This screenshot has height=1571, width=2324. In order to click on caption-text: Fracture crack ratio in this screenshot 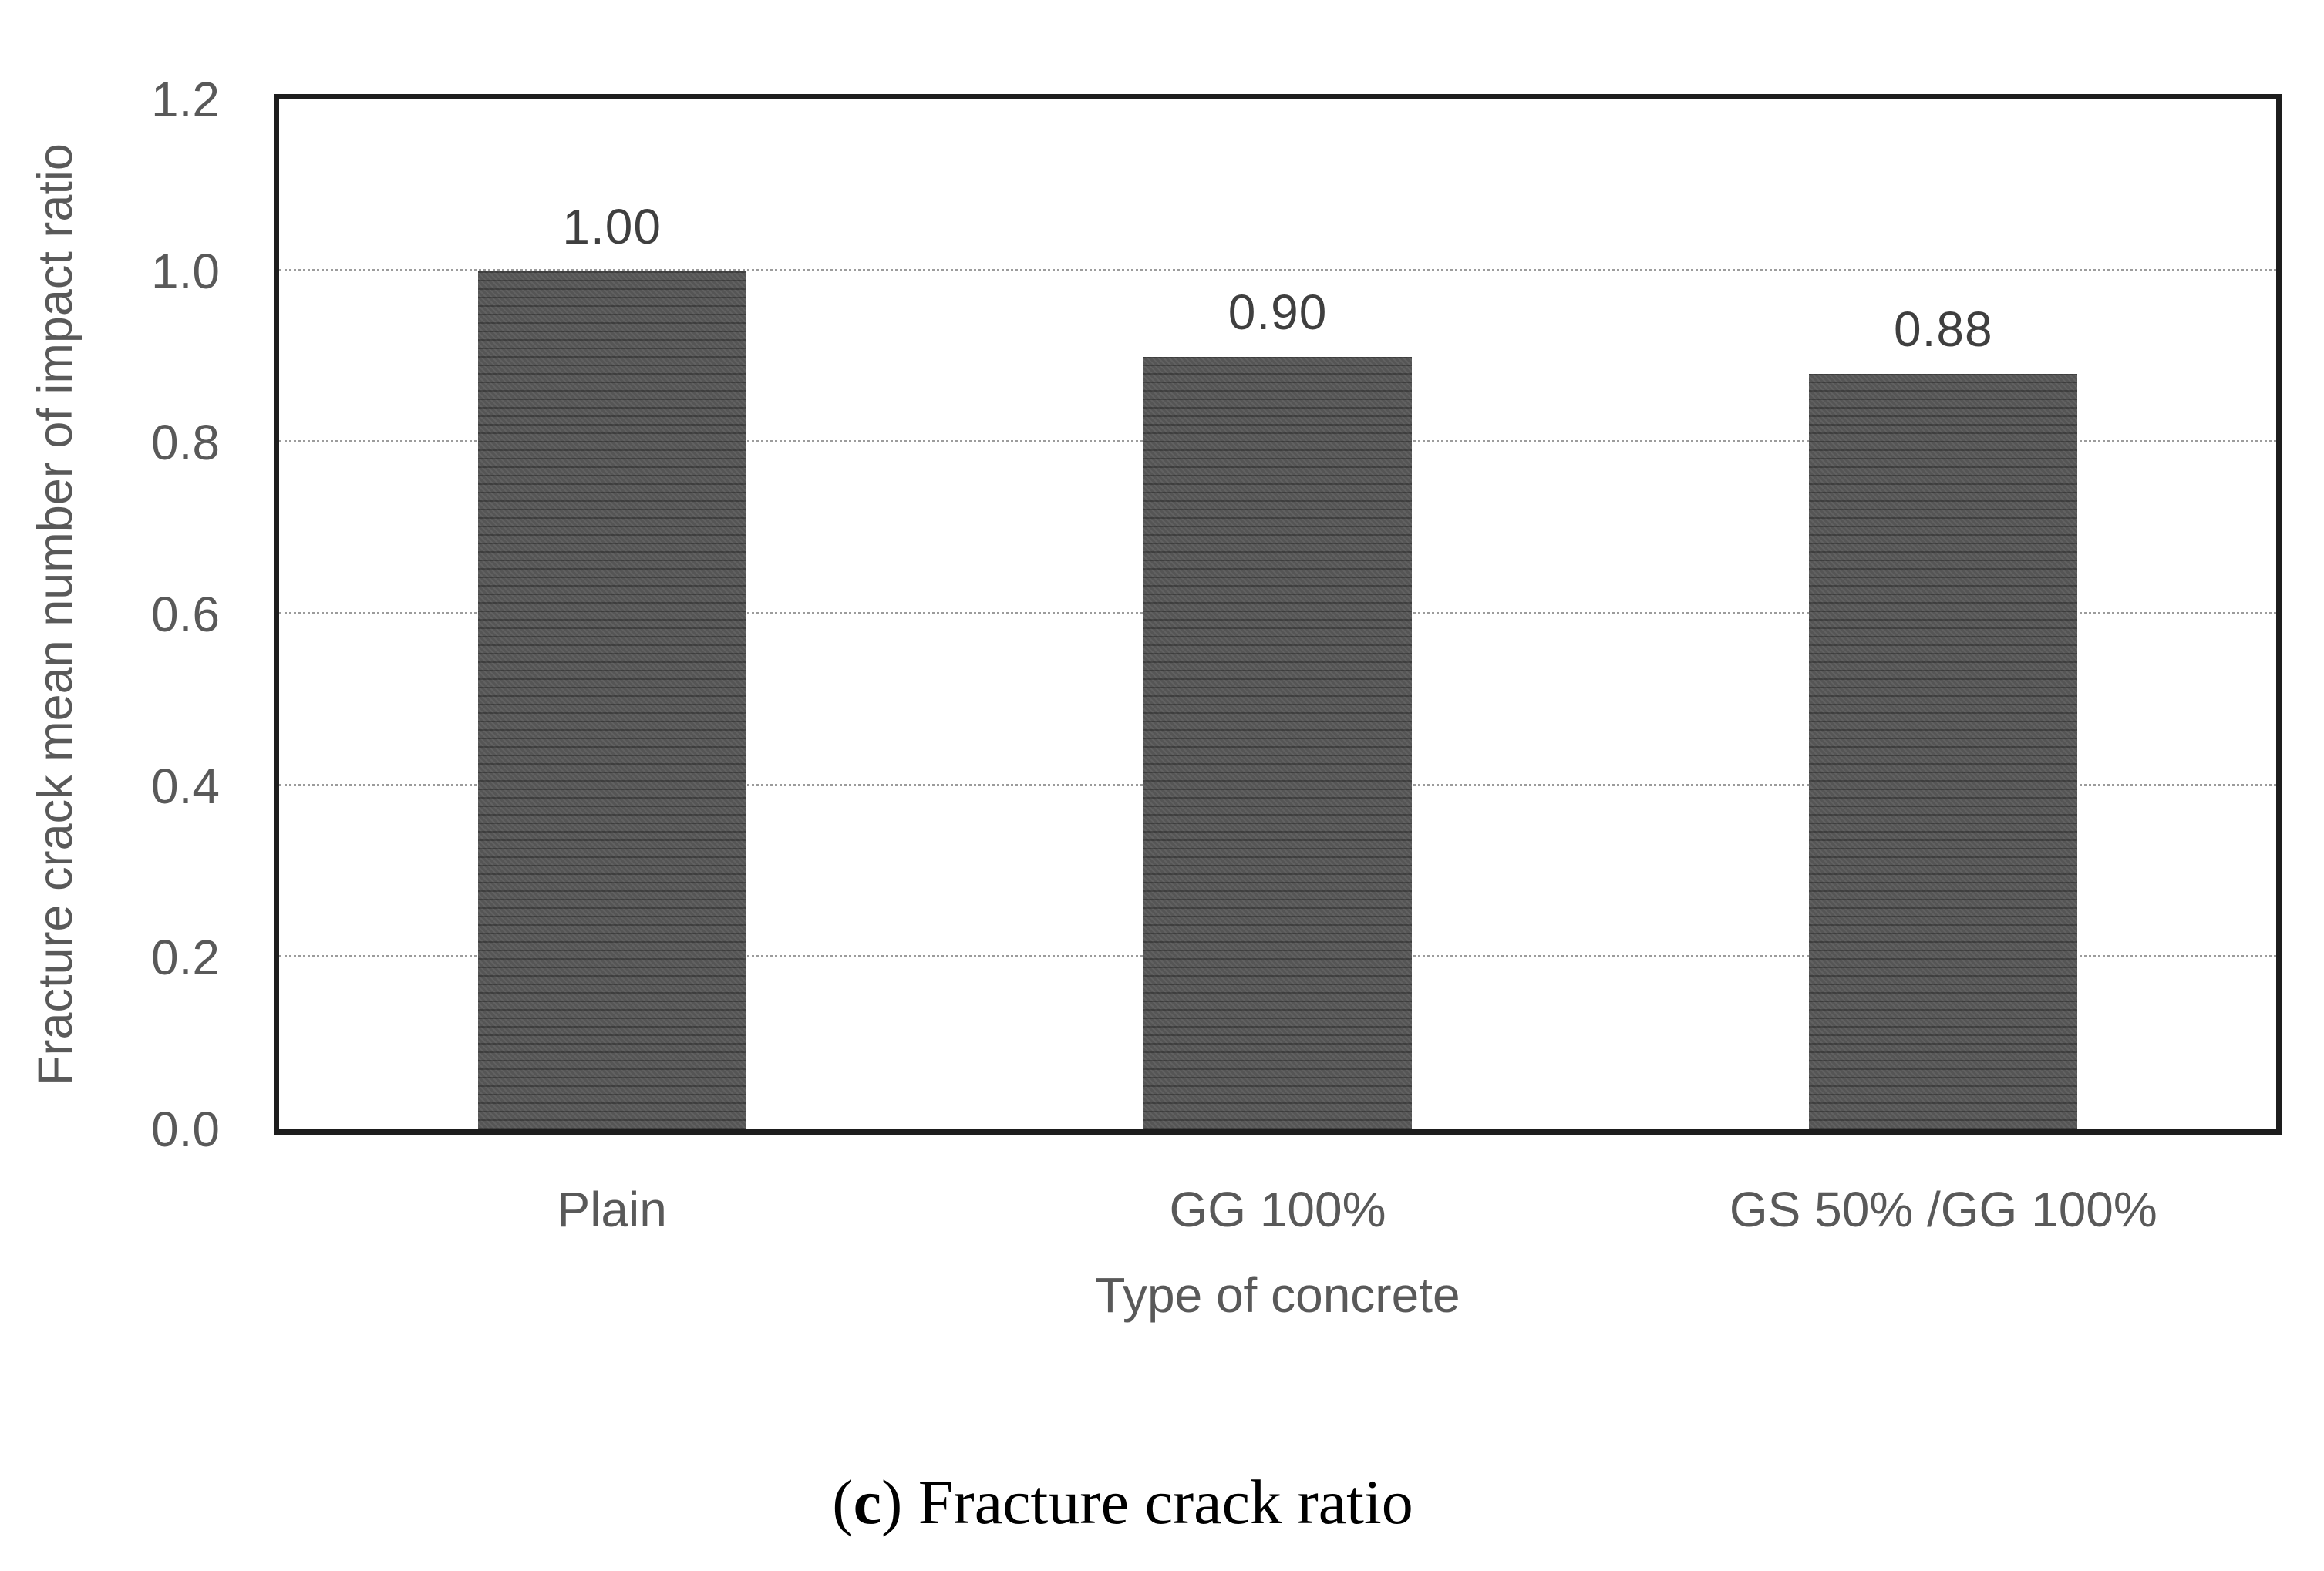, I will do `click(1157, 1502)`.